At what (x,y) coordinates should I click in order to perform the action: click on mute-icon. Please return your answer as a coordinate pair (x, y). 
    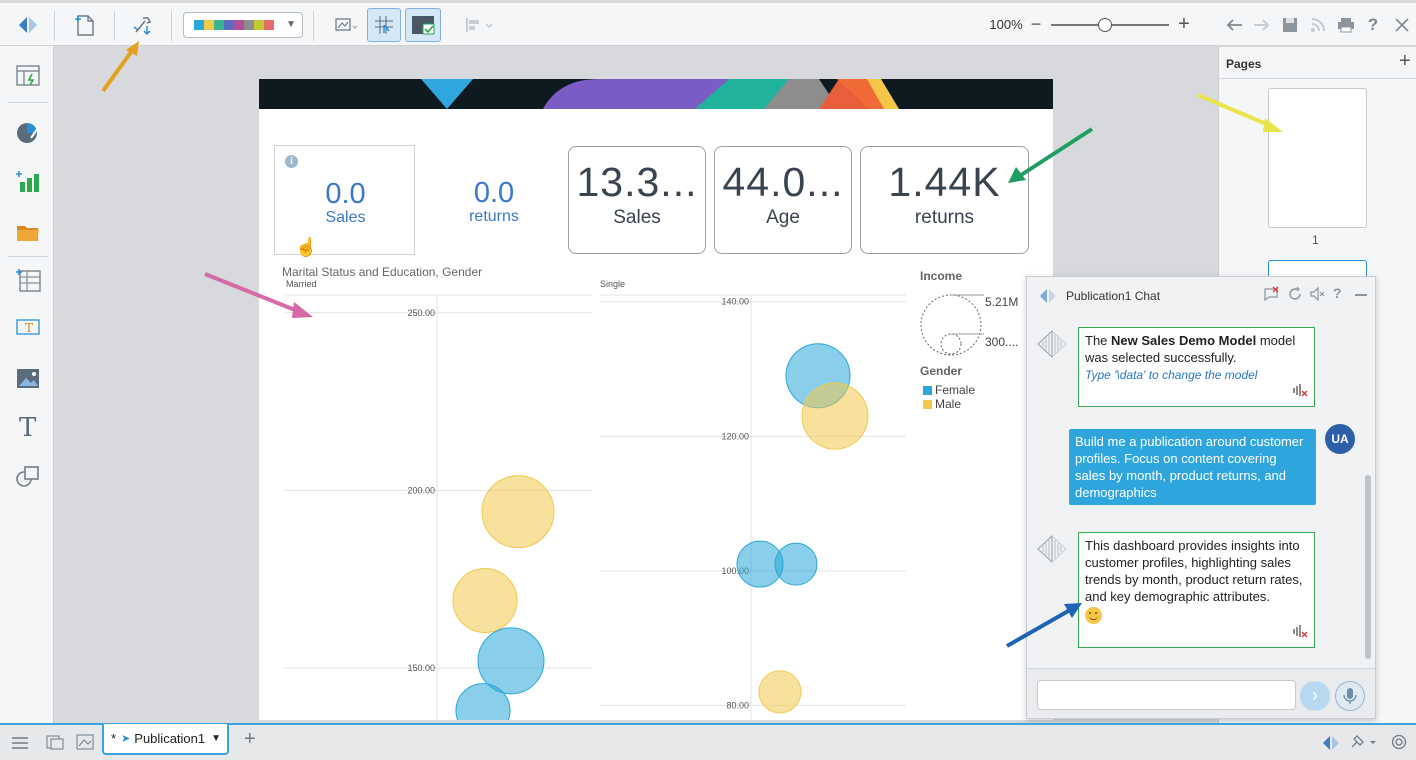
    Looking at the image, I should click on (1317, 296).